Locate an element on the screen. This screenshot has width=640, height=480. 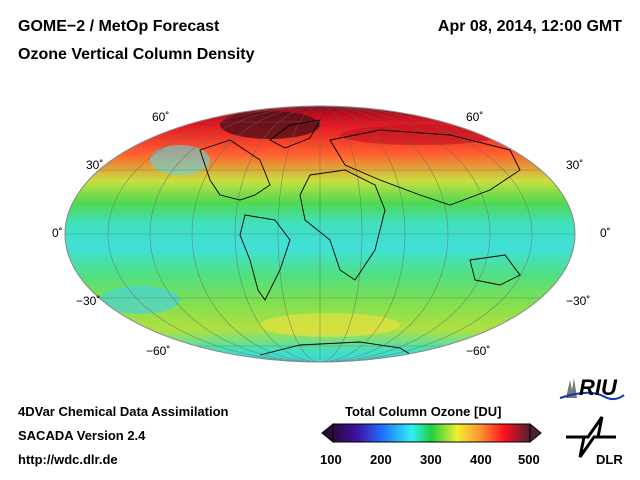
map-title: GOME−2 / MetOp Forecast is located at coordinates (119, 26).